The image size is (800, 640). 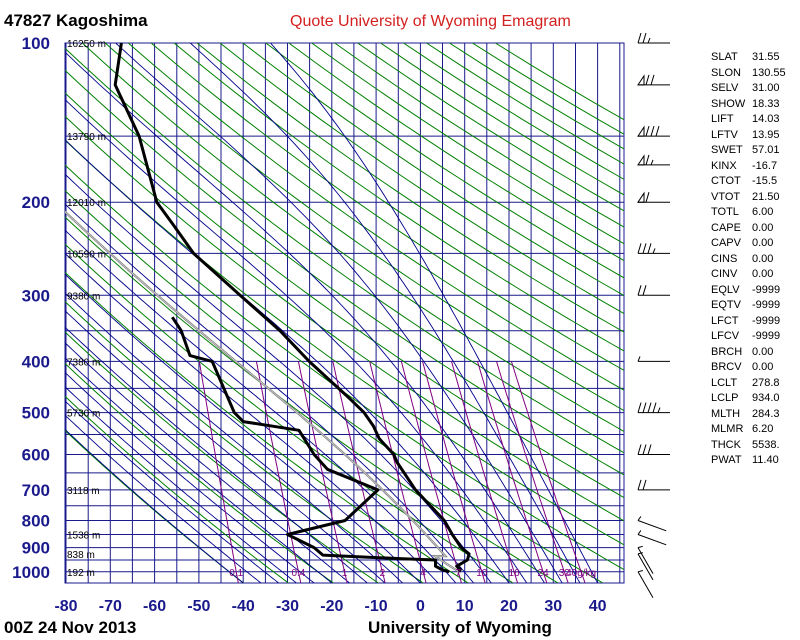 What do you see at coordinates (36, 413) in the screenshot?
I see `pressure-tick-label: 500` at bounding box center [36, 413].